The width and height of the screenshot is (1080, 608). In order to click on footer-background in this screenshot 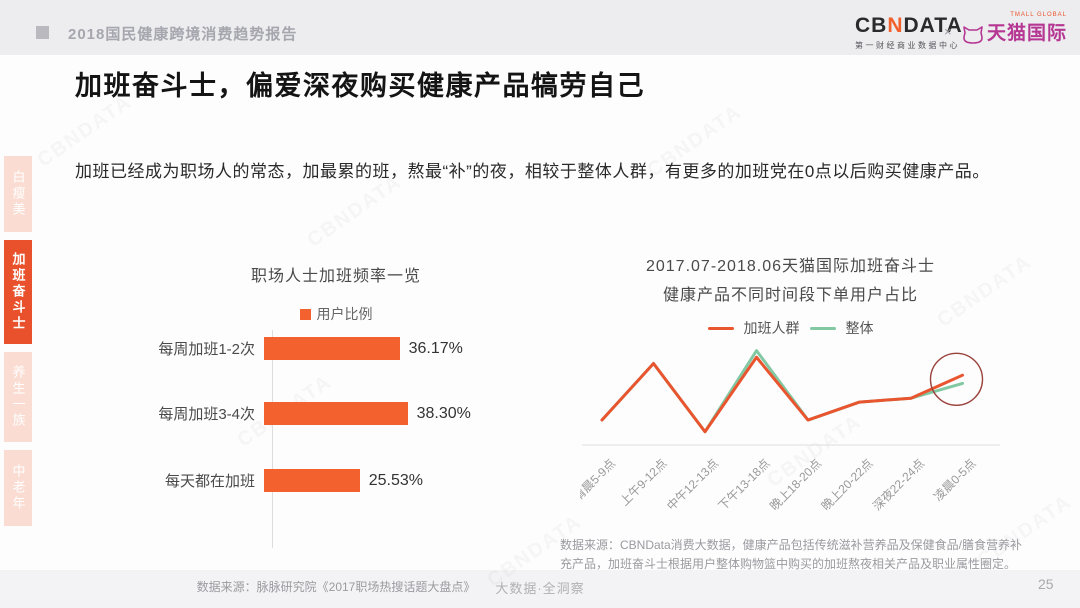, I will do `click(540, 589)`.